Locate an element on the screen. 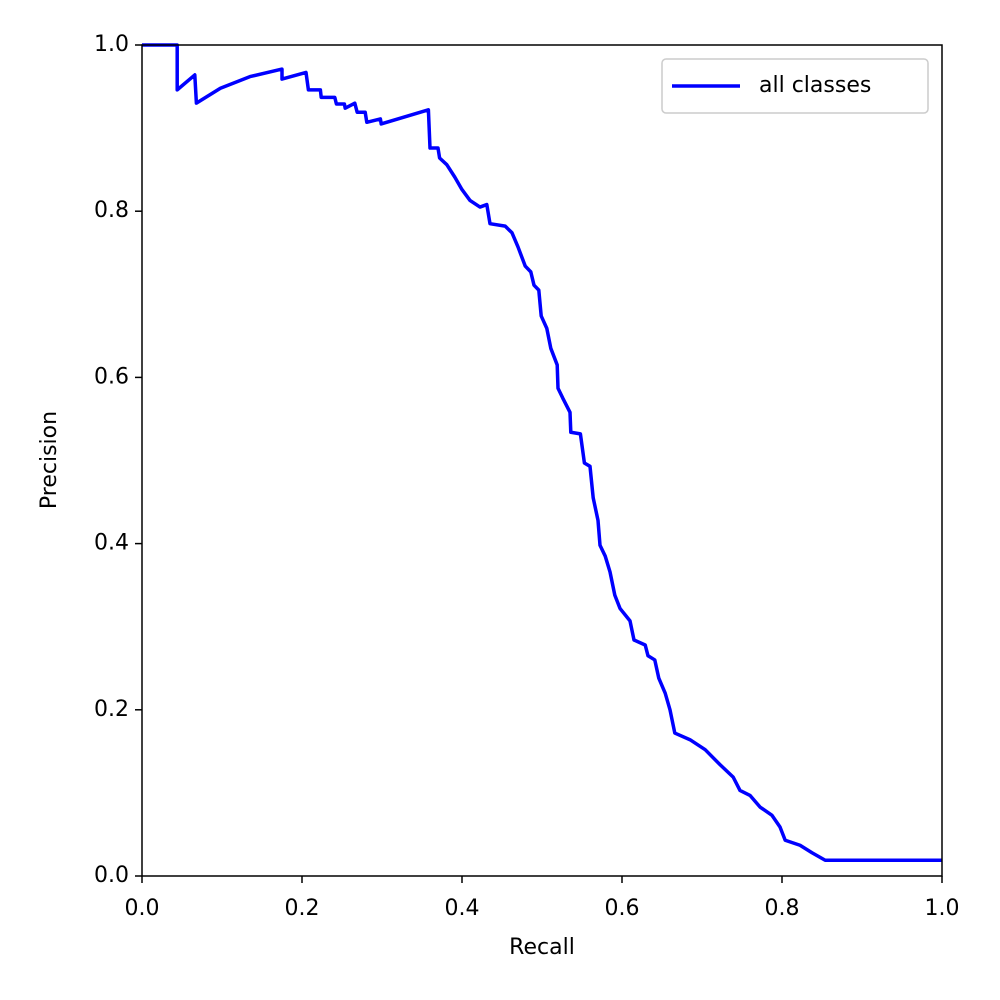 This screenshot has height=1000, width=1000. x-axis-label: Recall is located at coordinates (542, 947).